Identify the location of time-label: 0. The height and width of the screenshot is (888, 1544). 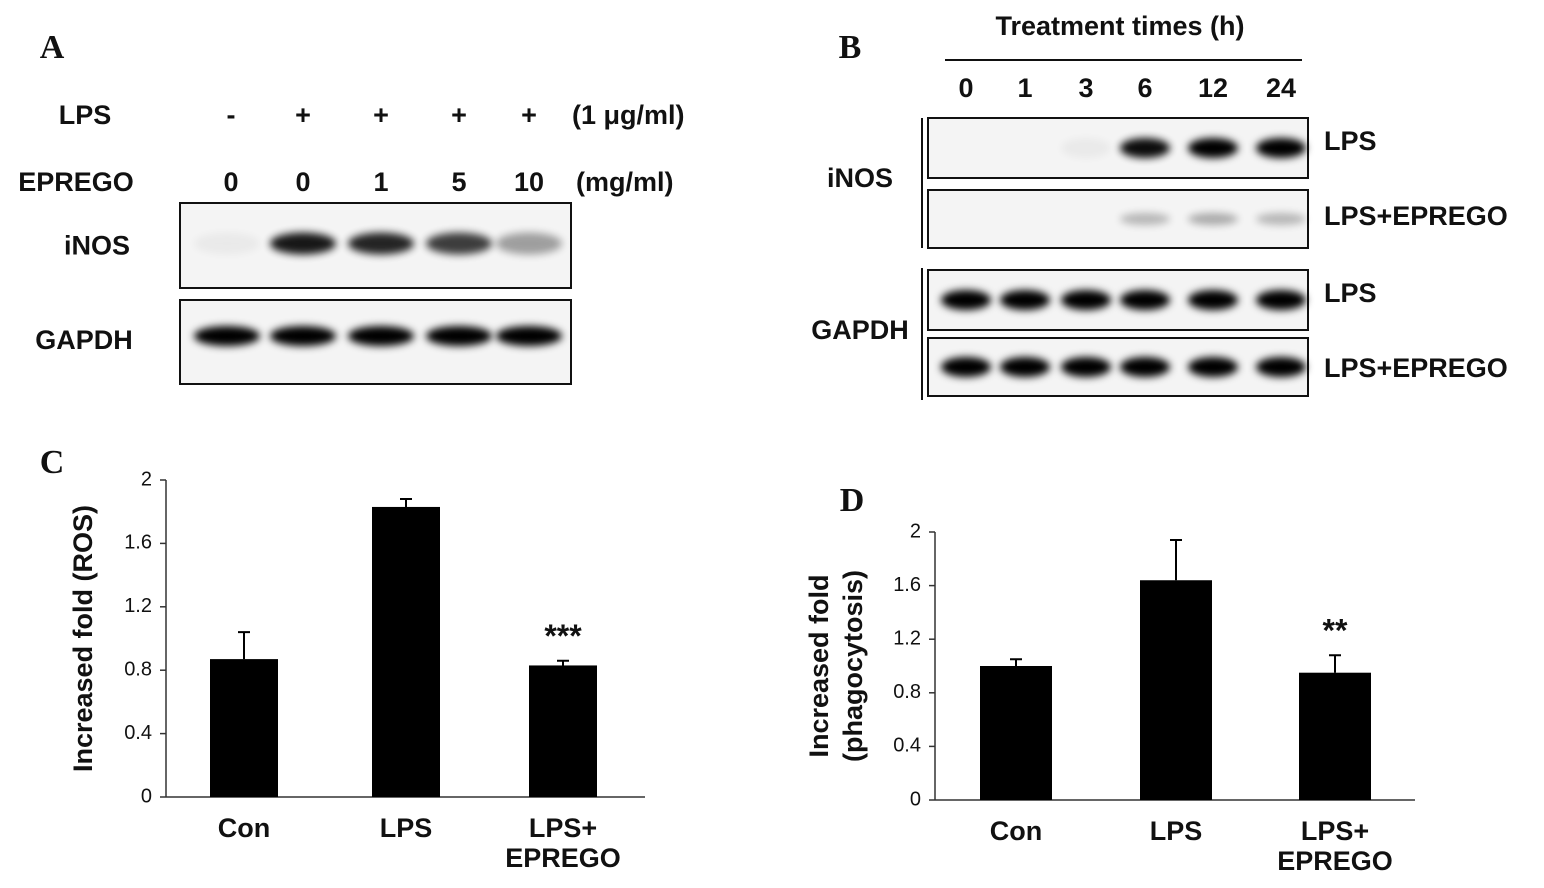
(965, 88).